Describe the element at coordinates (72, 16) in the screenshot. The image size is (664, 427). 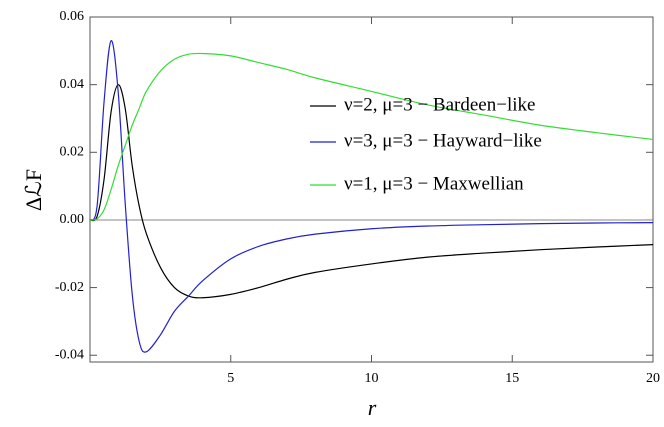
I see `y-tick-label: 0.06` at that location.